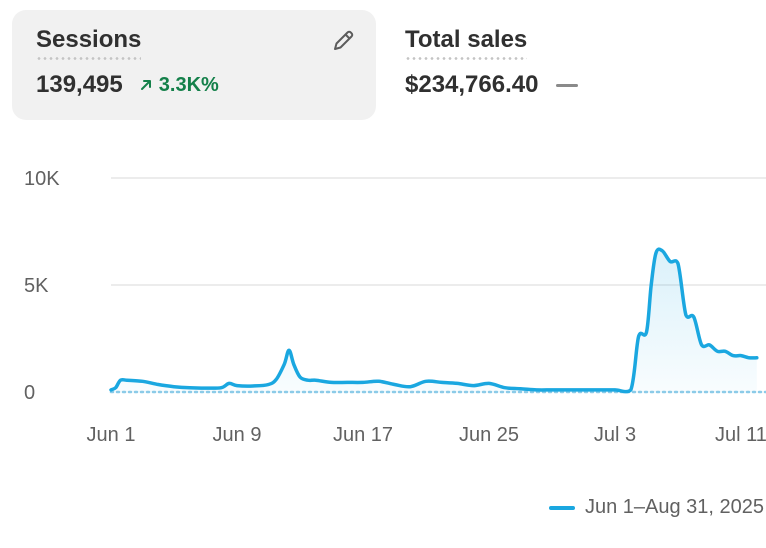 This screenshot has width=766, height=548. I want to click on y-axis-ticks: 10K 5K 0, so click(42, 286).